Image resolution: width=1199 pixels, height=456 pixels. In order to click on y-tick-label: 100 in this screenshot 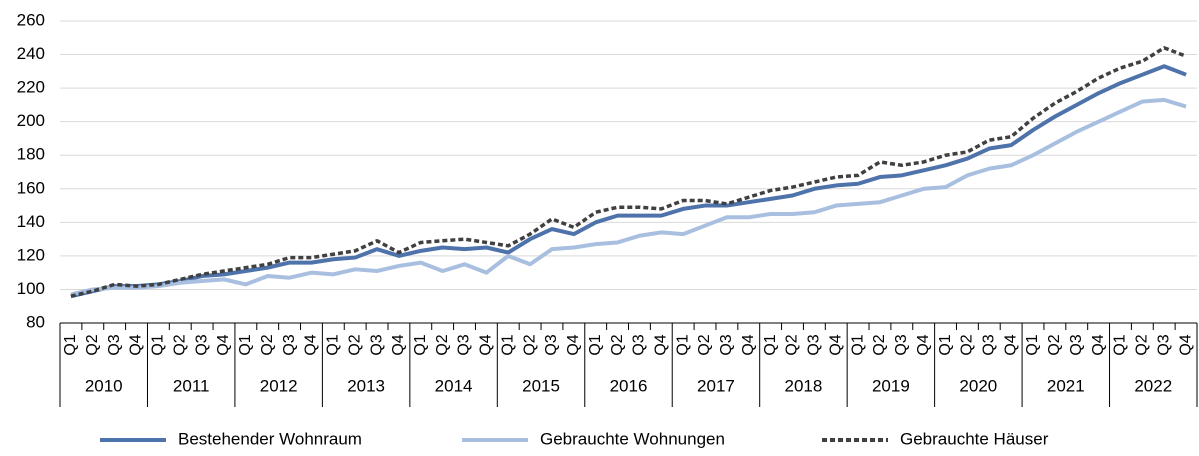, I will do `click(31, 288)`.